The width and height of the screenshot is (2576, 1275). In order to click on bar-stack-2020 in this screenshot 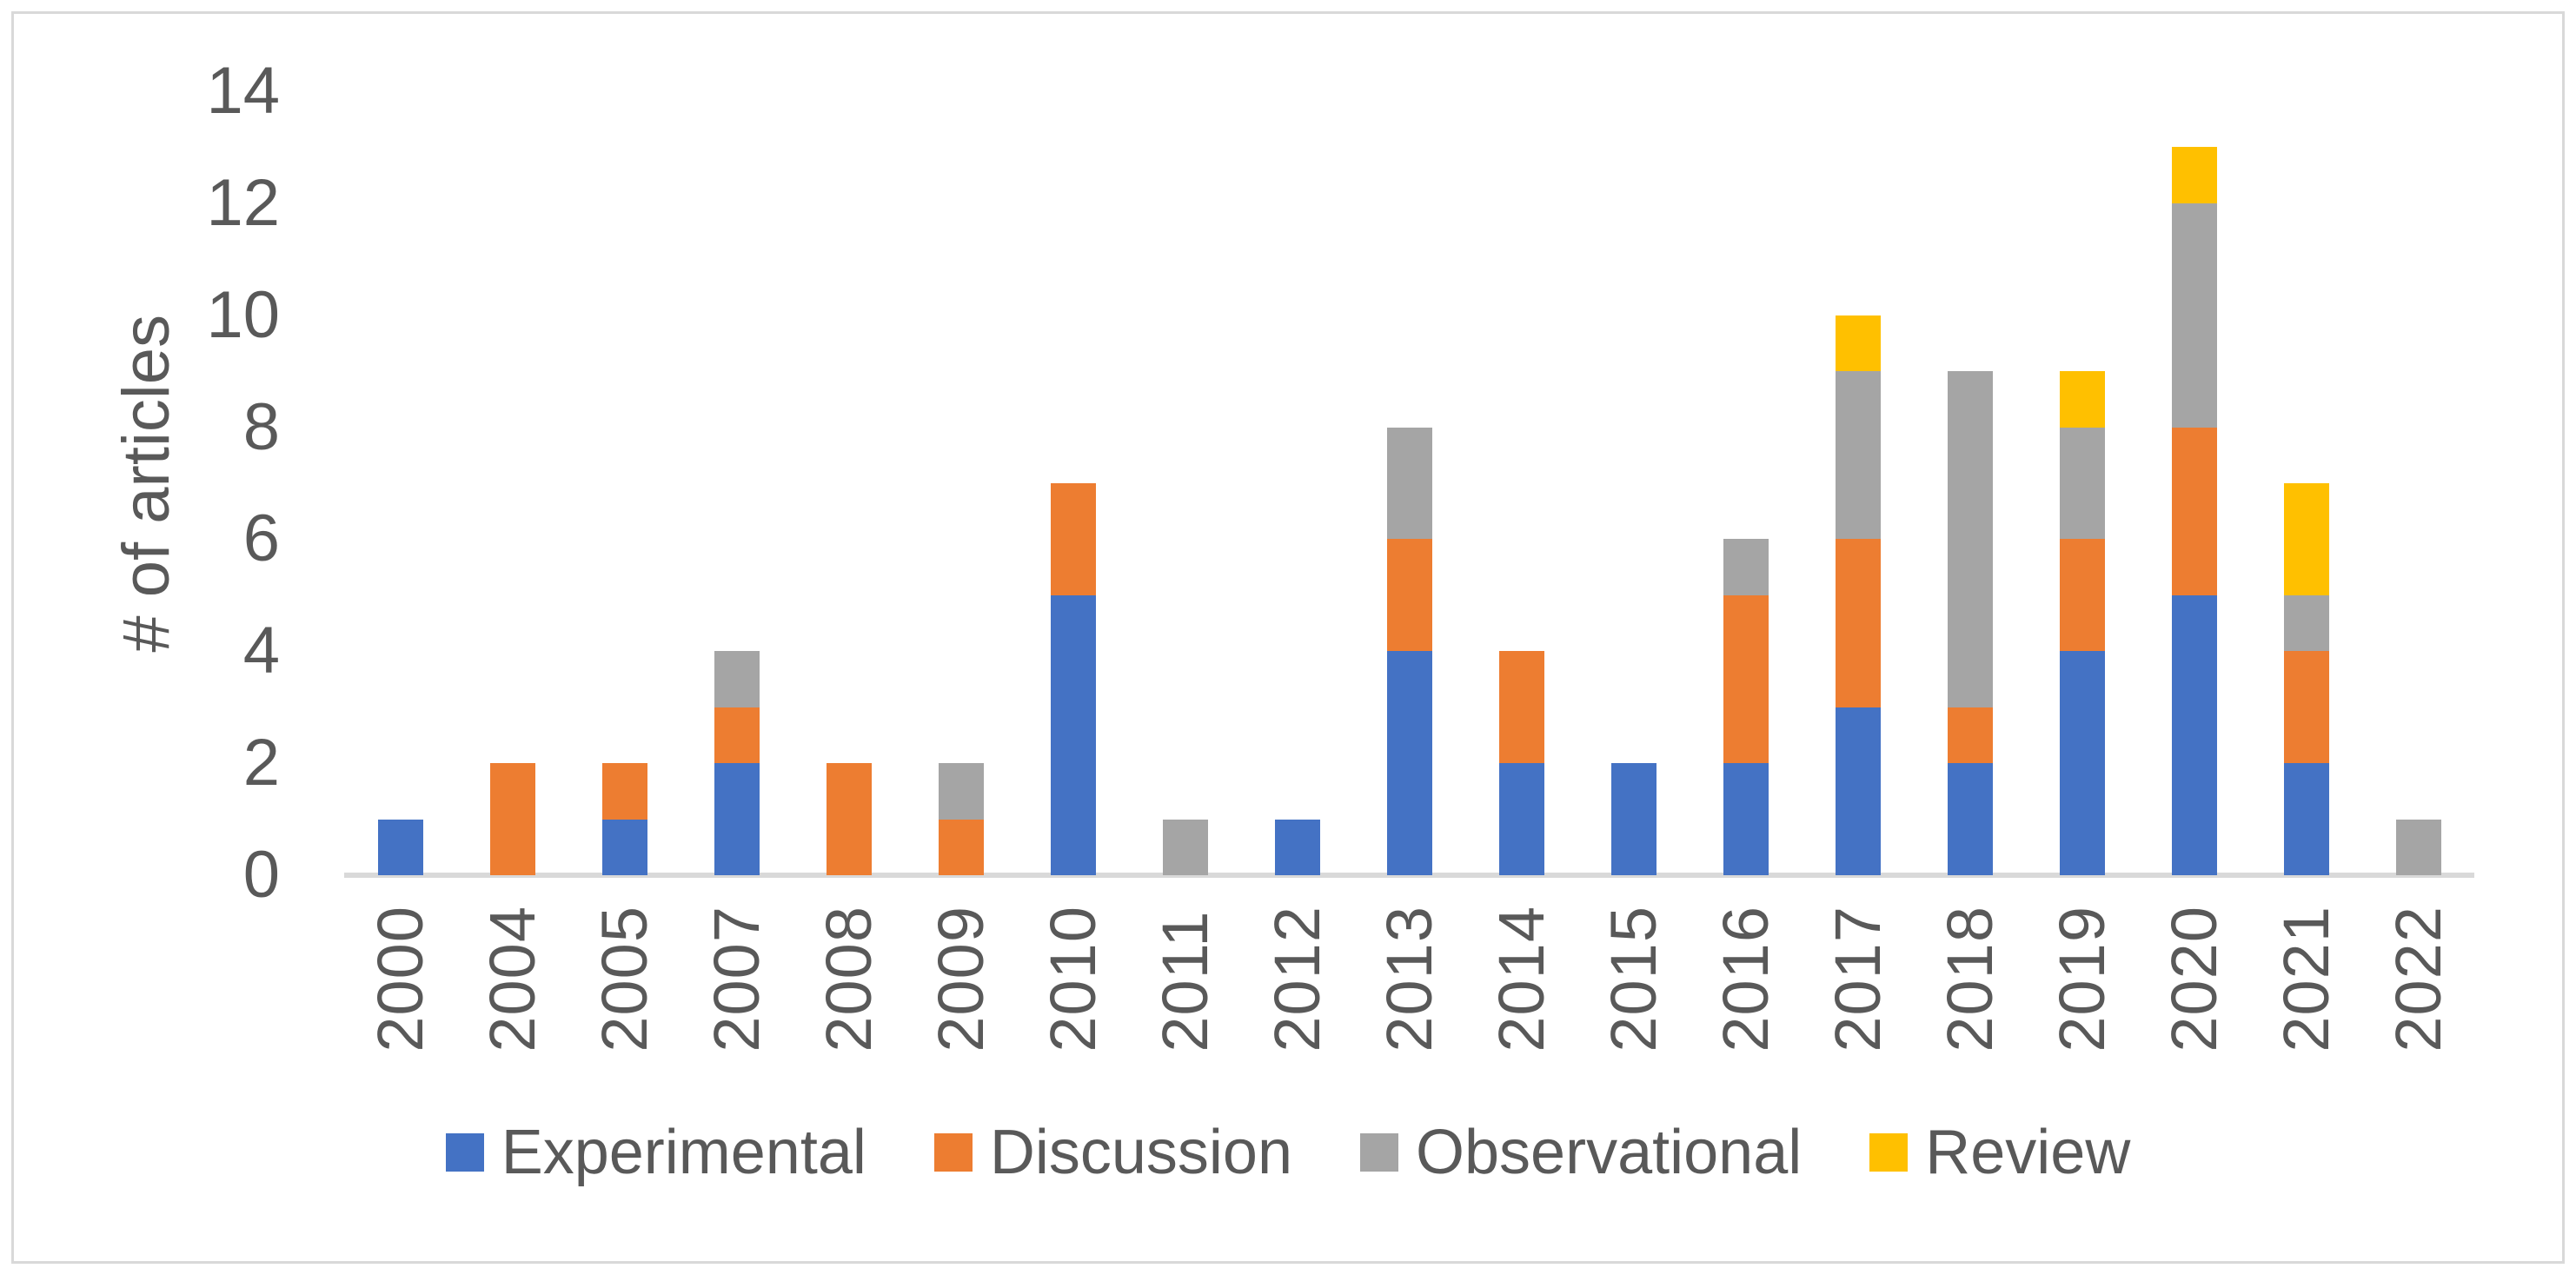, I will do `click(2194, 511)`.